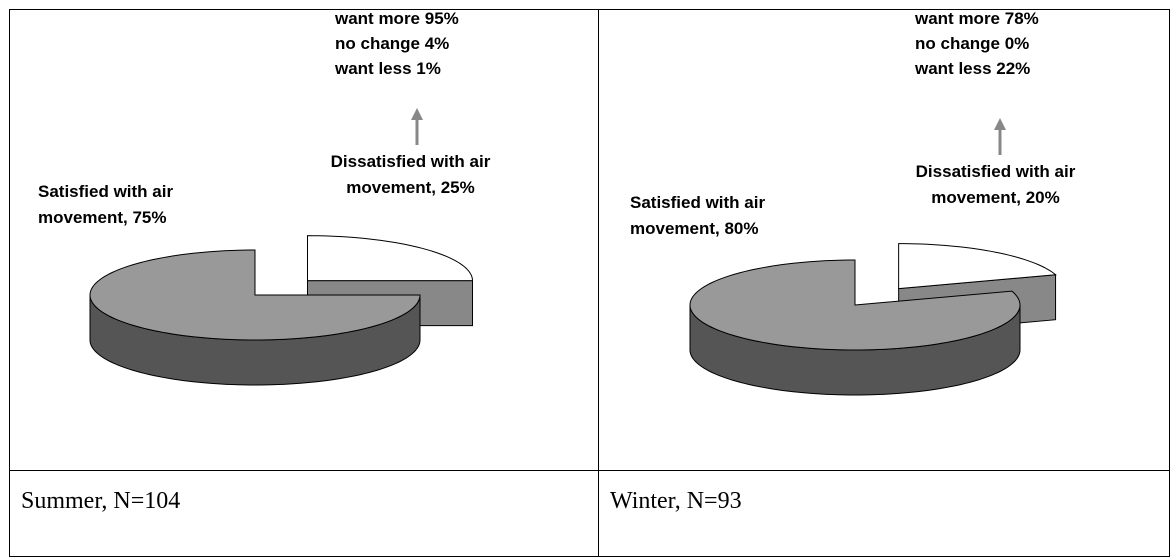  I want to click on slice-label: Satisfied with air movement, 75%, so click(106, 204).